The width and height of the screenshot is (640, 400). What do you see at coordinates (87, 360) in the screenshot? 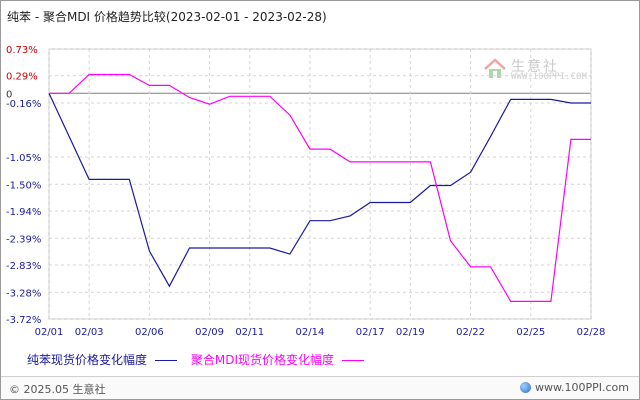
I see `legend-label-benzene: 纯苯现货价格变化幅度` at bounding box center [87, 360].